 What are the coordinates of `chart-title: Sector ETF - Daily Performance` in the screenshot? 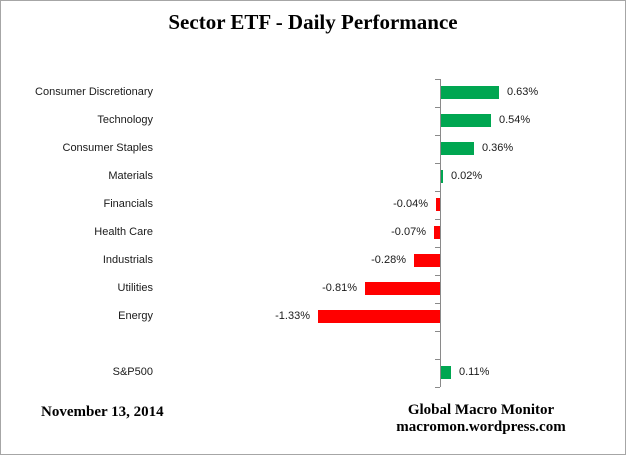 It's located at (313, 22).